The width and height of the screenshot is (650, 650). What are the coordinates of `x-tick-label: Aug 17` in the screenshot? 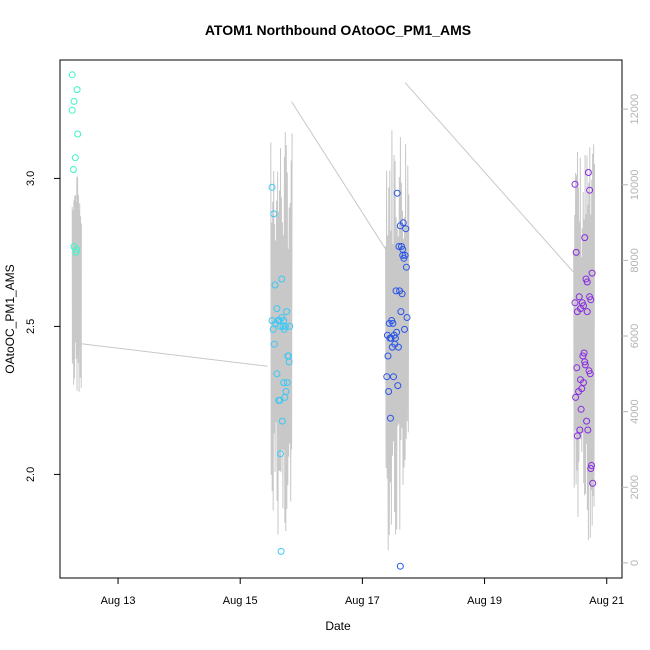 It's located at (362, 601).